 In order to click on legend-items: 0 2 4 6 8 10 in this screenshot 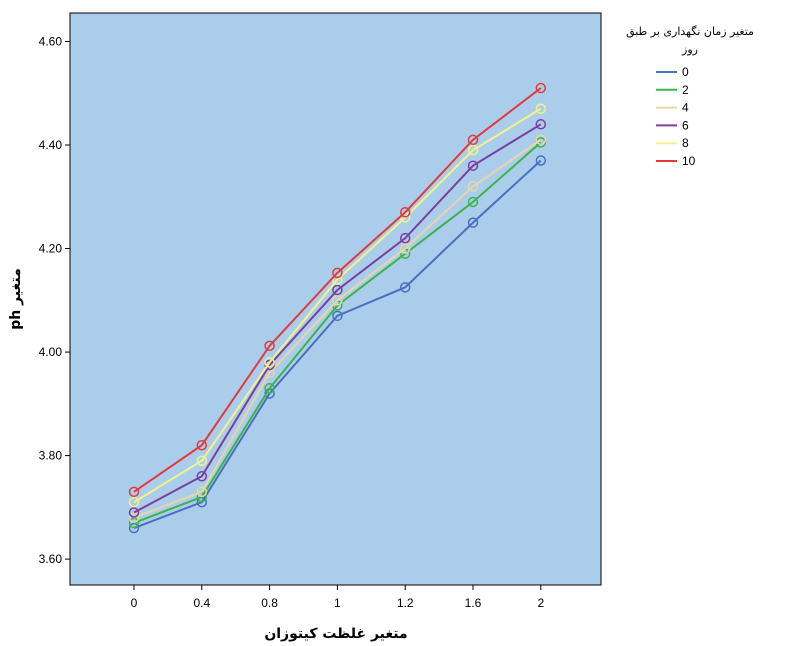, I will do `click(676, 116)`.